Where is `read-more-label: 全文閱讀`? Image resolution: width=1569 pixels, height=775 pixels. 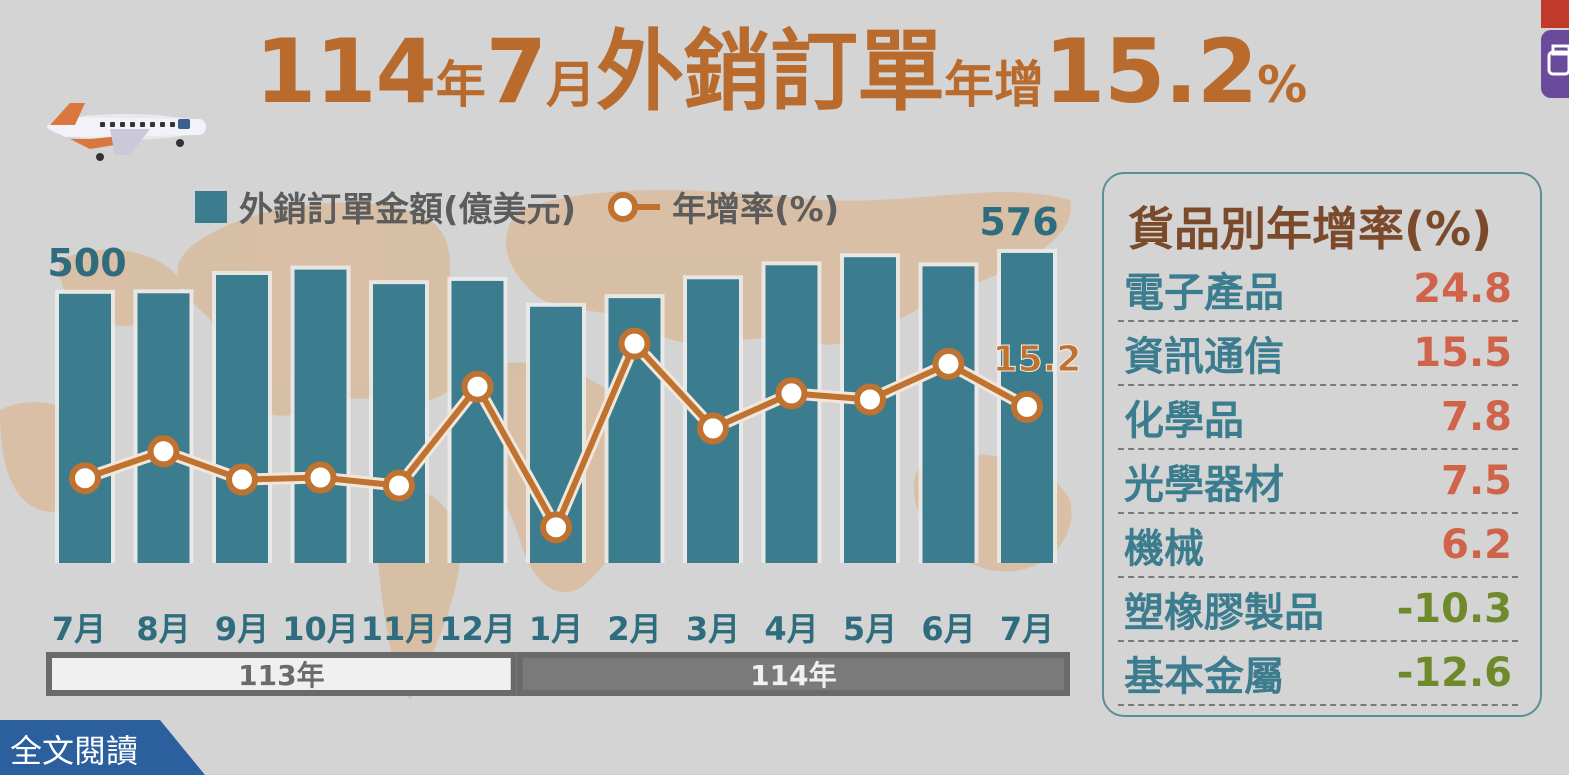 read-more-label: 全文閱讀 is located at coordinates (74, 751).